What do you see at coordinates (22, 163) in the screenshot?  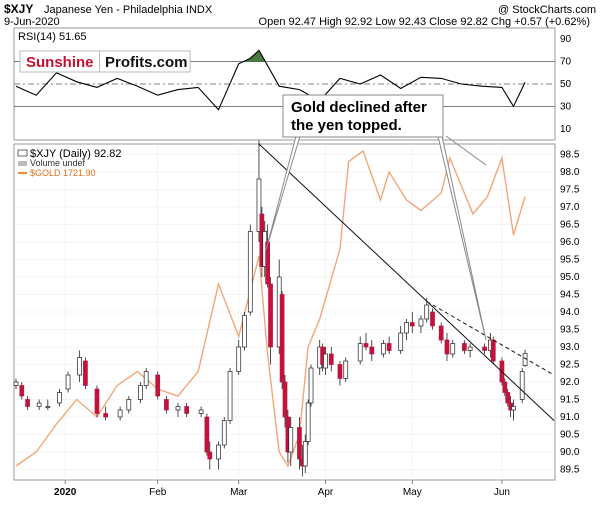 I see `volume-legend-swatch` at bounding box center [22, 163].